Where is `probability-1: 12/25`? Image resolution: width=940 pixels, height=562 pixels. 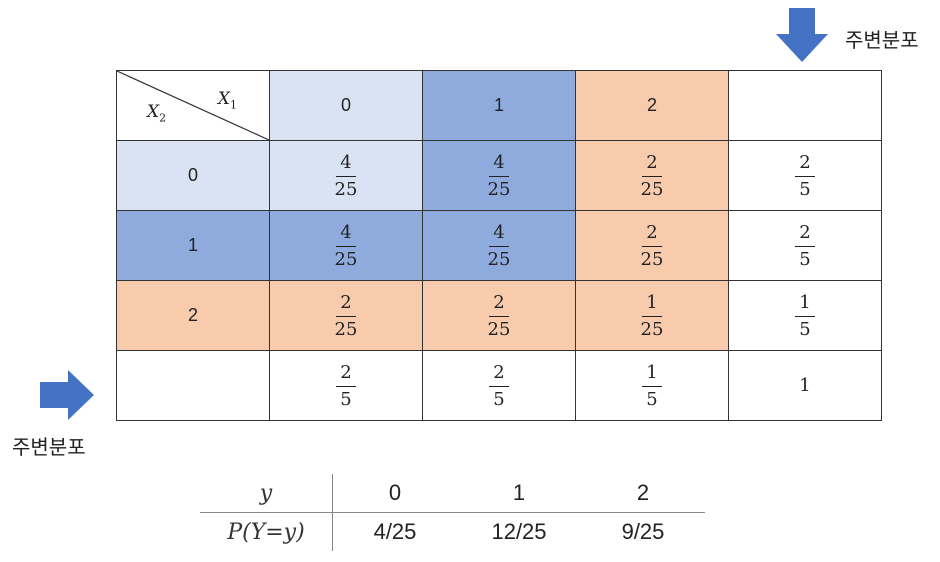 probability-1: 12/25 is located at coordinates (519, 531).